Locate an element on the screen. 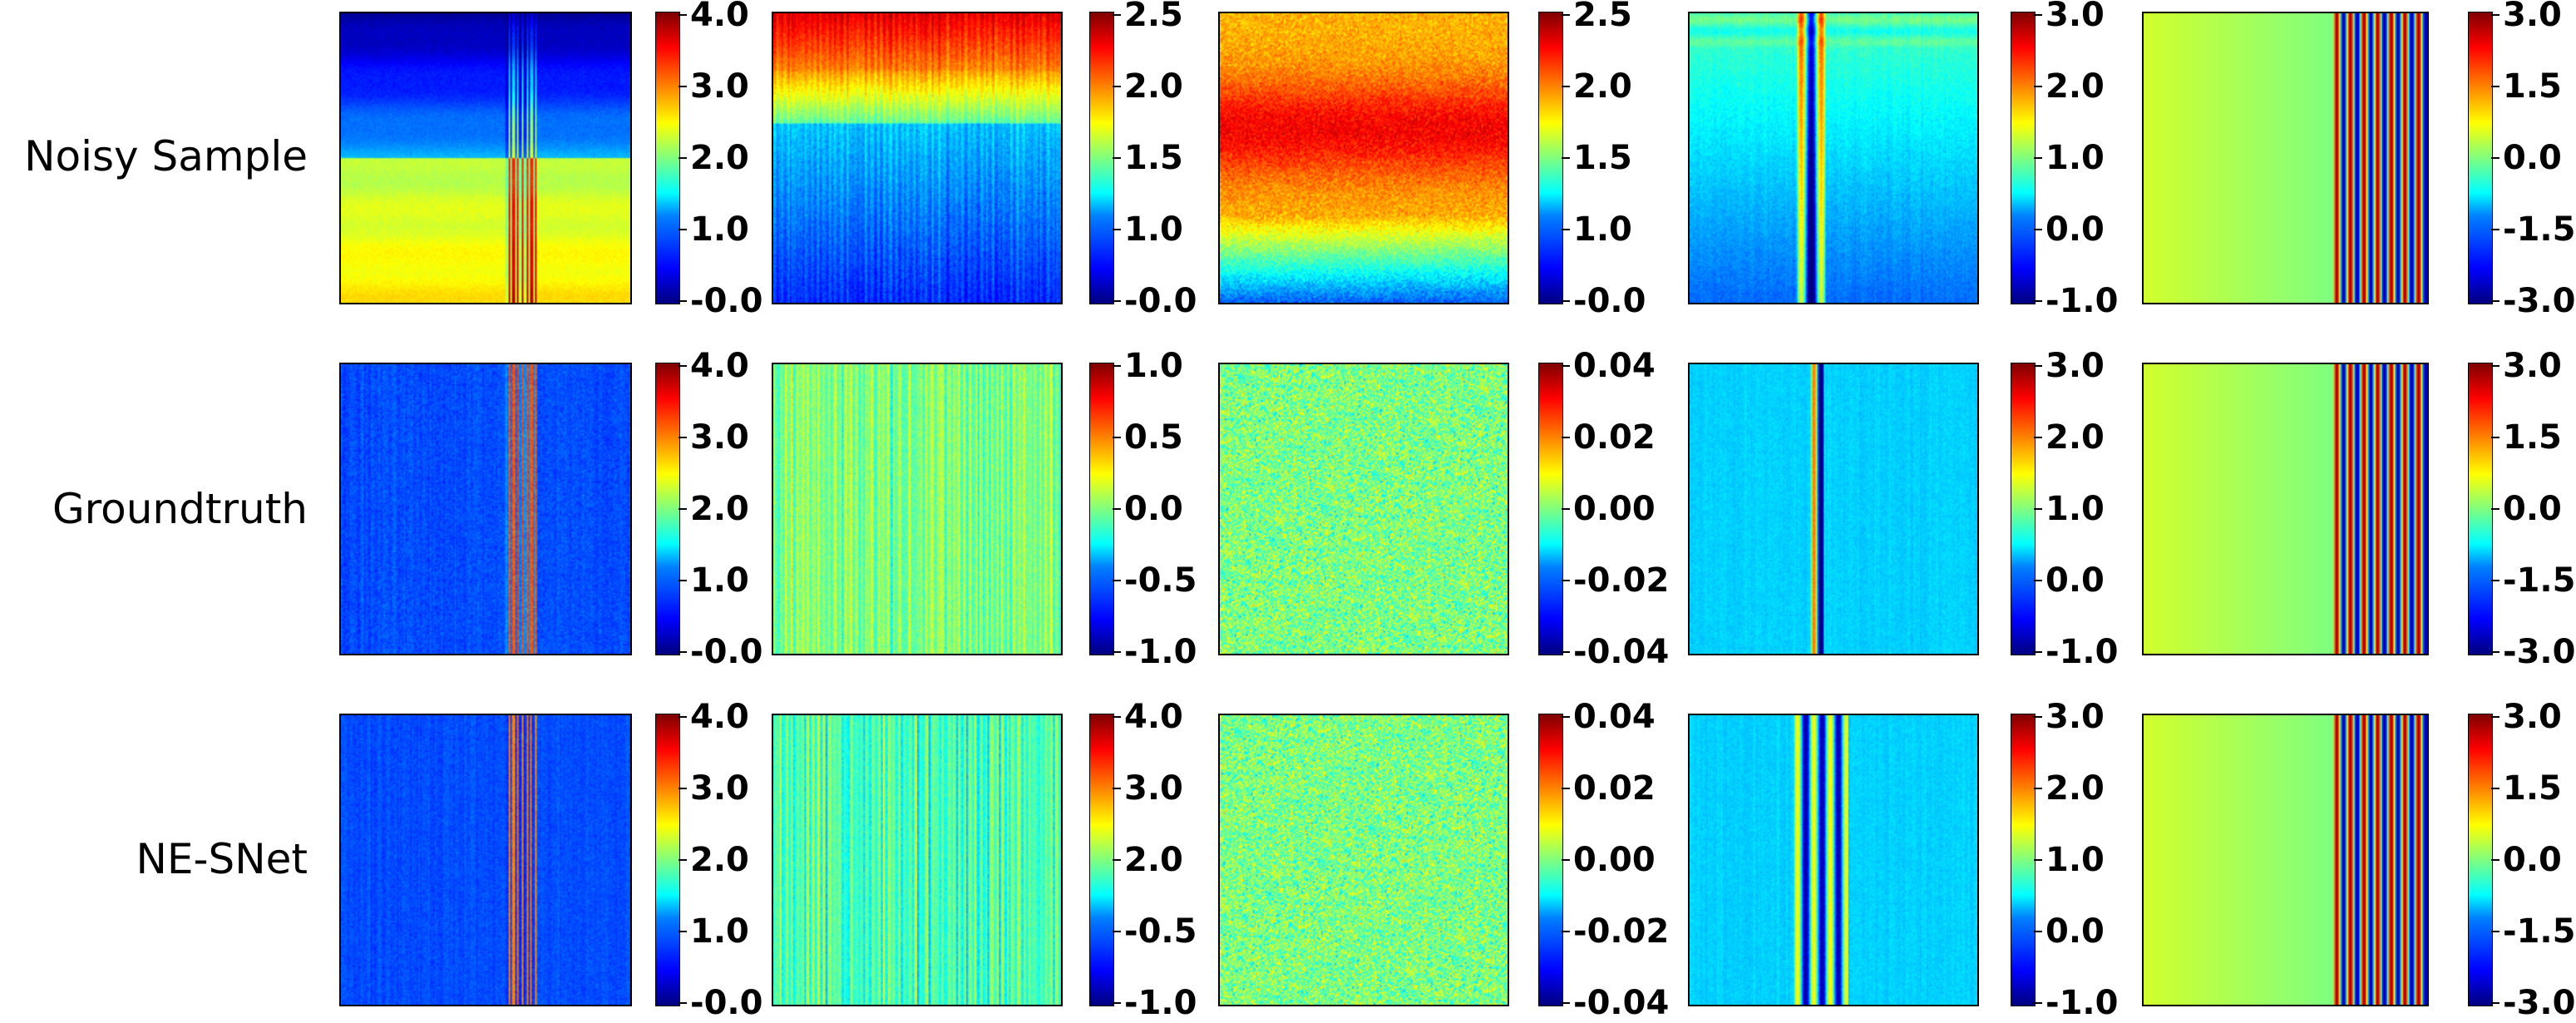 This screenshot has height=1023, width=2576. row-label-3: NE-SNet is located at coordinates (222, 859).